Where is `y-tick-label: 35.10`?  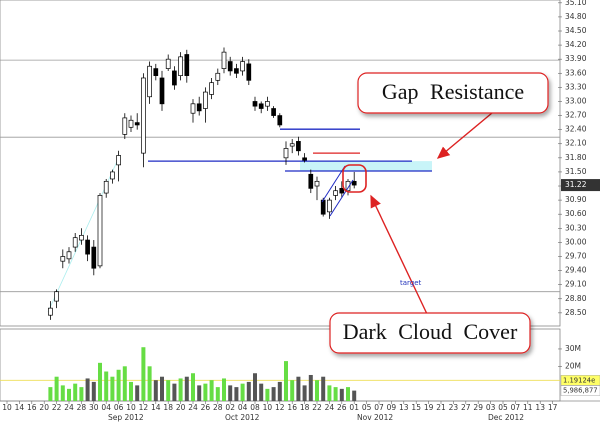 y-tick-label: 35.10 is located at coordinates (576, 3).